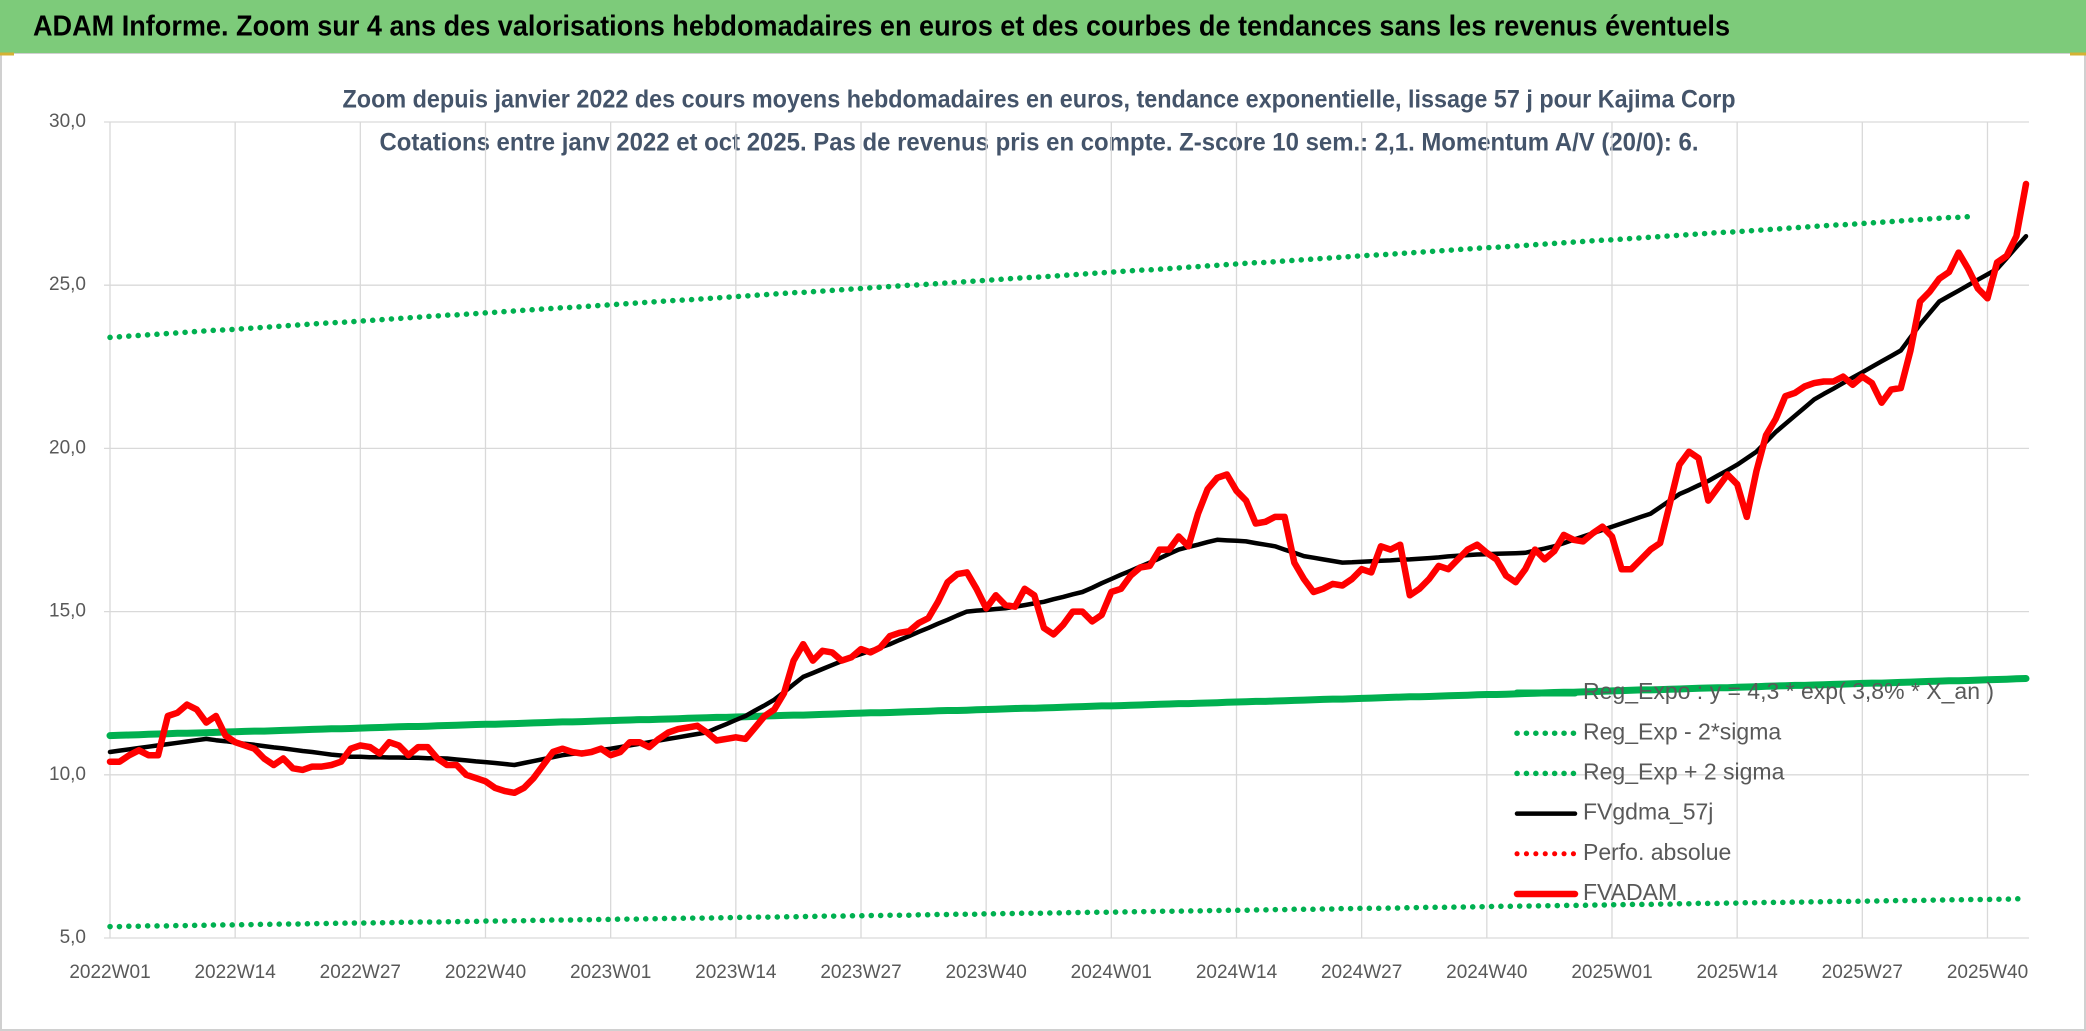 The width and height of the screenshot is (2086, 1031). What do you see at coordinates (860, 972) in the screenshot?
I see `x-tick-label: 2023W27` at bounding box center [860, 972].